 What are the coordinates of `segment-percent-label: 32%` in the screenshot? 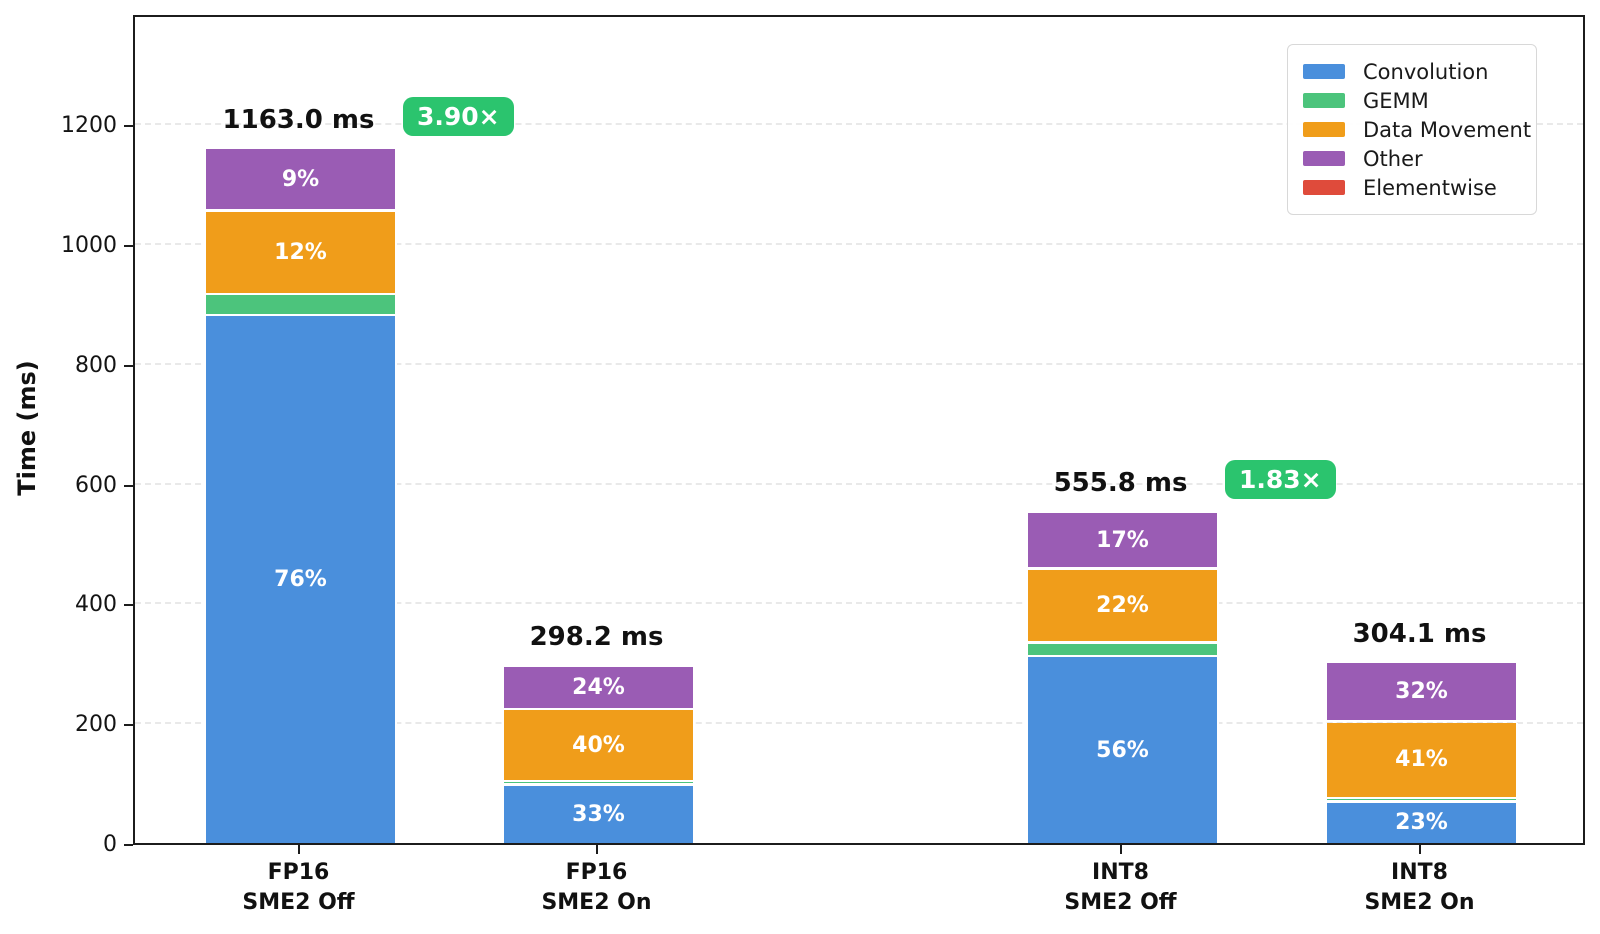 It's located at (1421, 692).